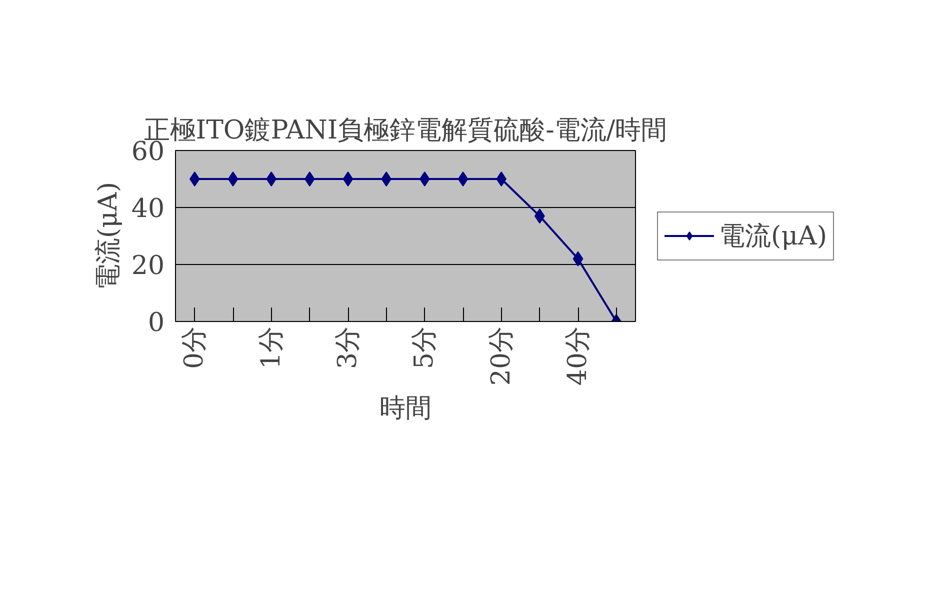 The width and height of the screenshot is (932, 597). What do you see at coordinates (406, 409) in the screenshot?
I see `x-axis-title: 時間` at bounding box center [406, 409].